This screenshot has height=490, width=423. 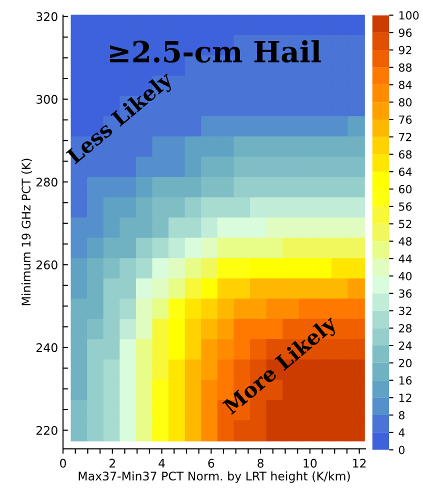 I want to click on y-tick-label: 320, so click(x=47, y=17).